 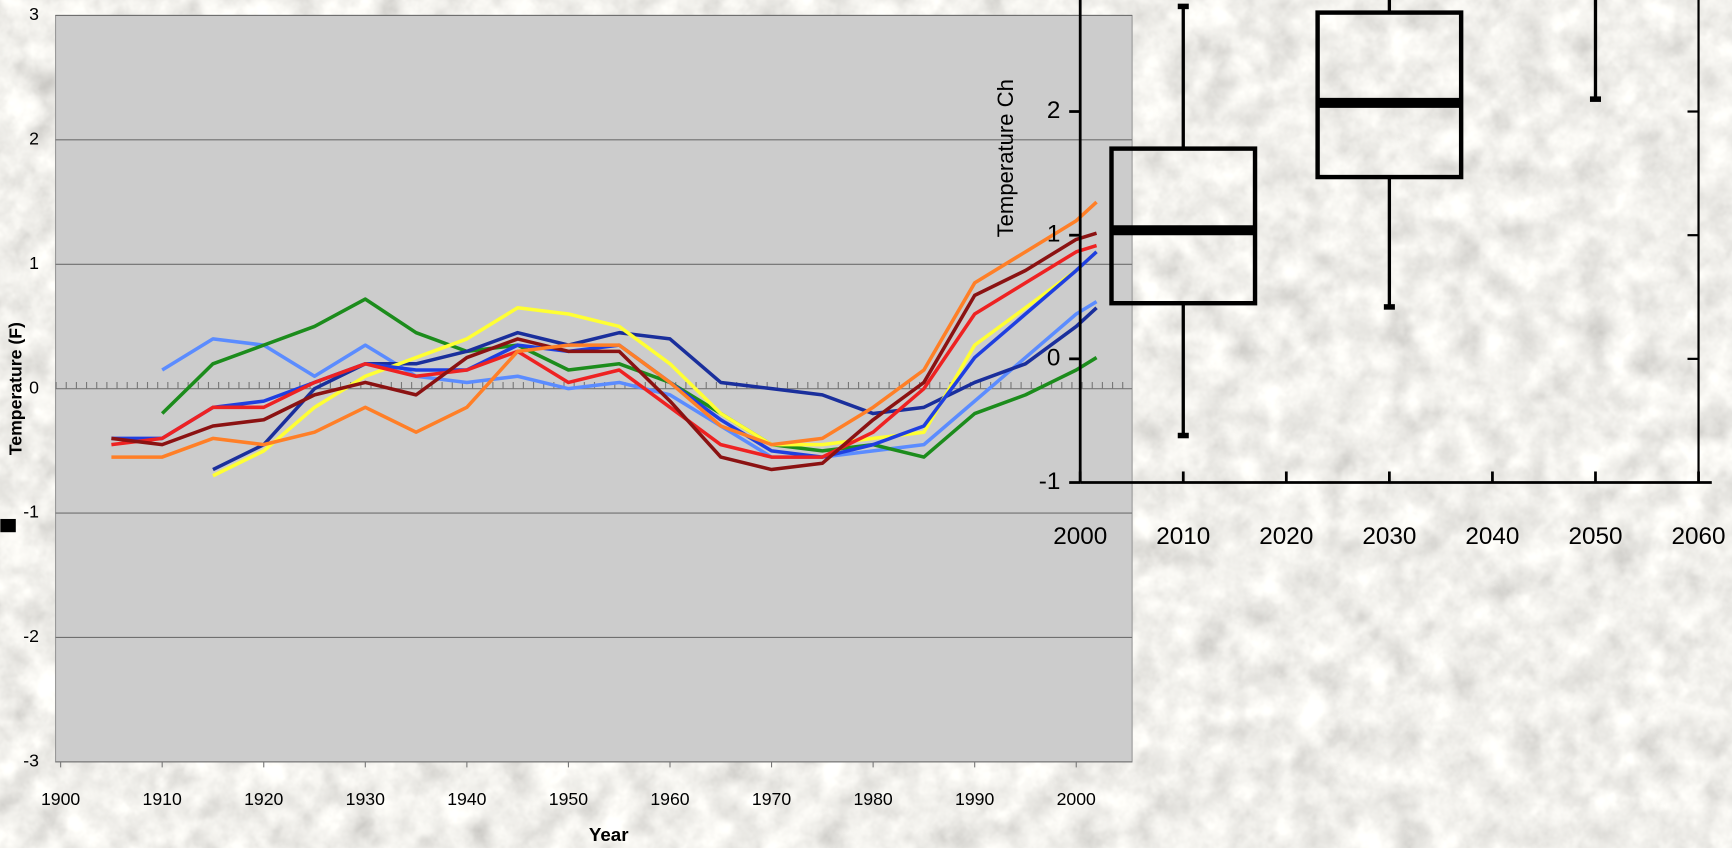 I want to click on x-tick-label: 1940, so click(x=466, y=799).